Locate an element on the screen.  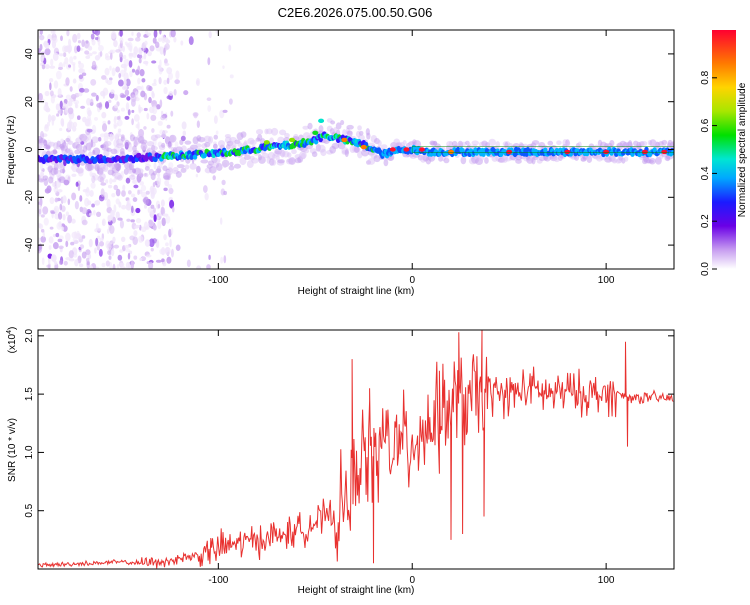
snr-x-tick-label: -100 is located at coordinates (218, 580).